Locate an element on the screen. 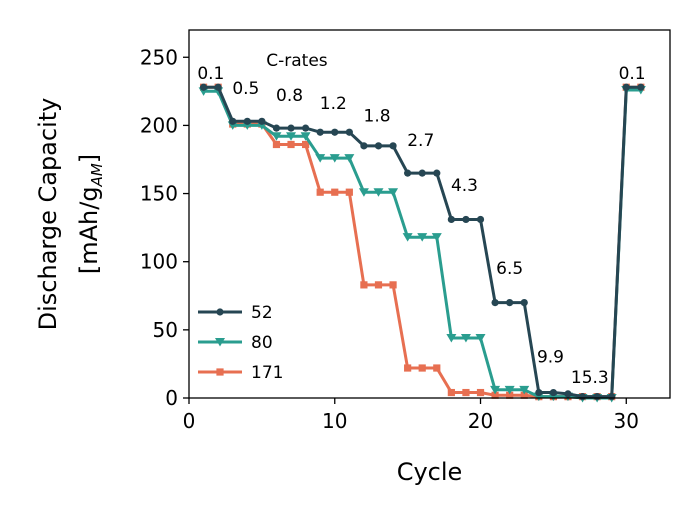  crate-label: 1.8 is located at coordinates (377, 116).